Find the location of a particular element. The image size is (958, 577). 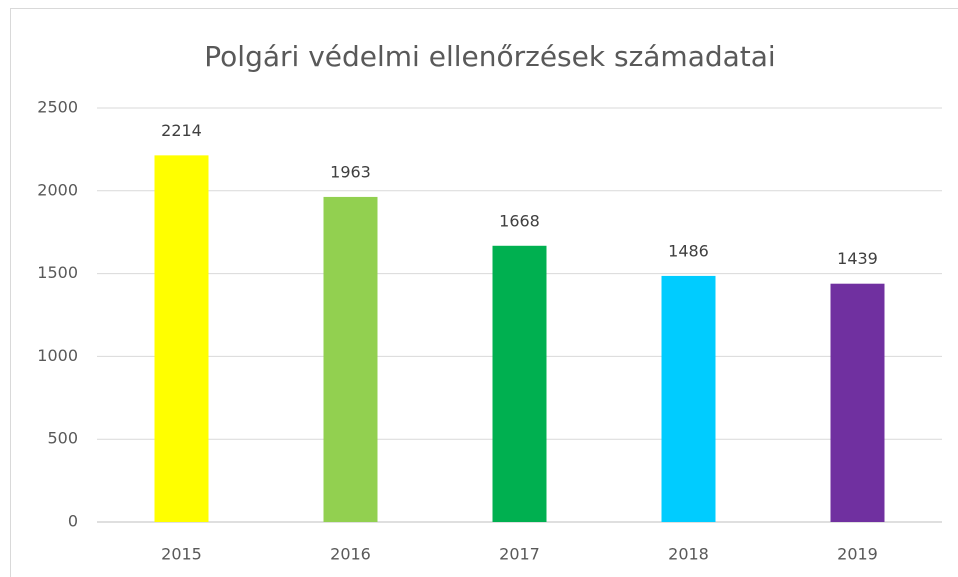

y-tick-label: 0 is located at coordinates (73, 521).